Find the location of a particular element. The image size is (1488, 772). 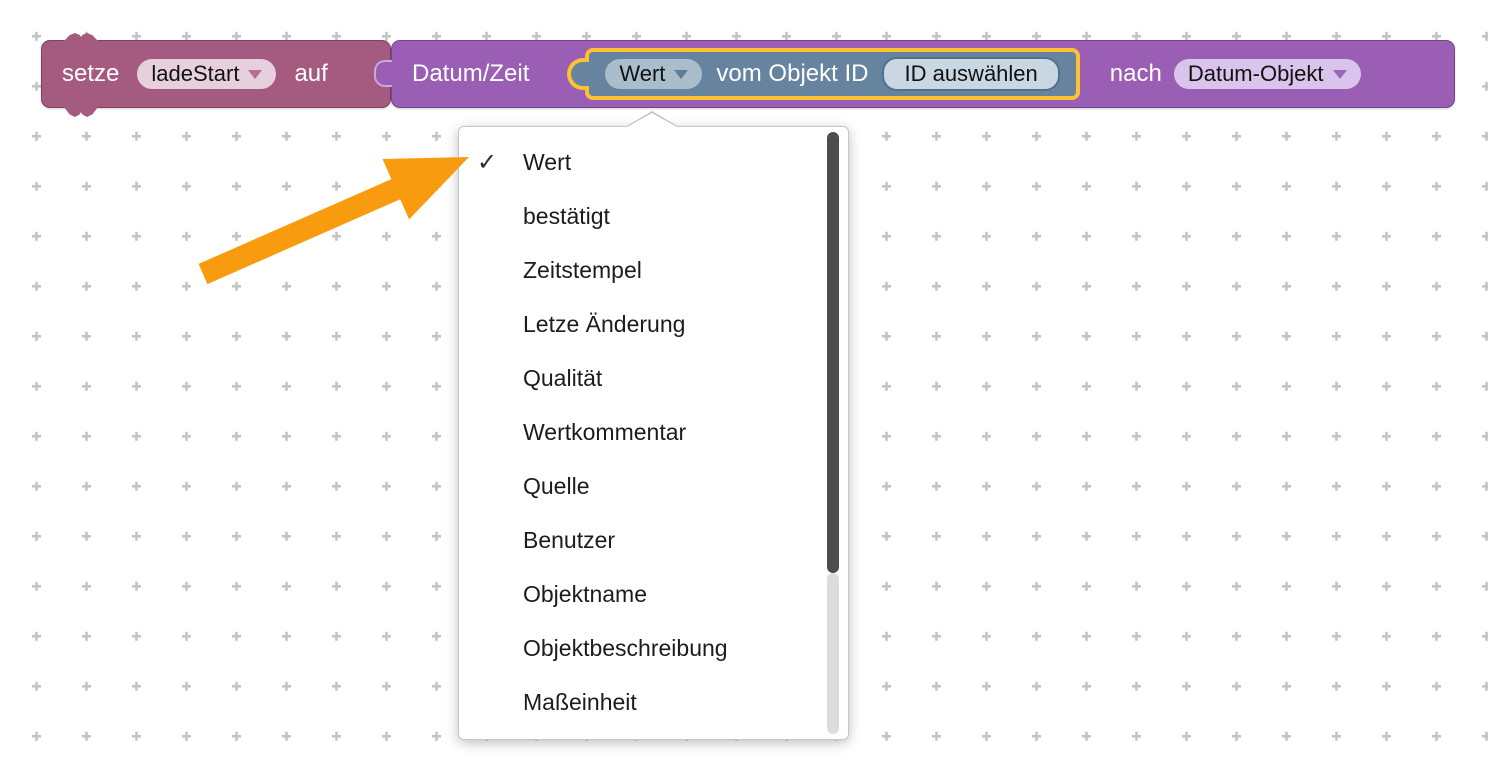

menu-item: Zeitstempel is located at coordinates (653, 270).